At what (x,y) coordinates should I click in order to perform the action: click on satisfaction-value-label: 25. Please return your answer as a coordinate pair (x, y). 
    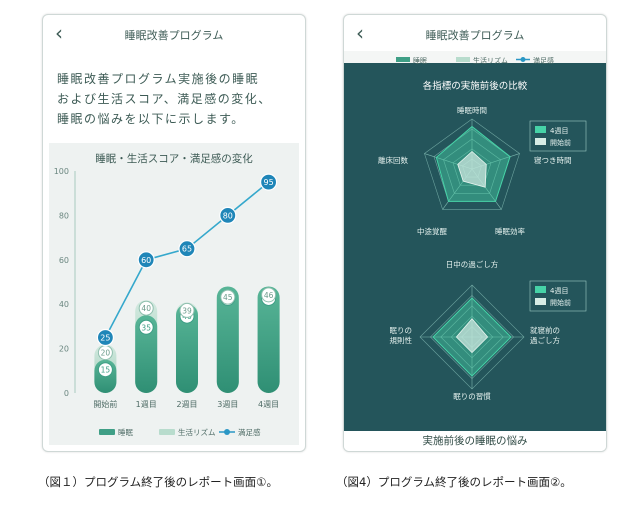
    Looking at the image, I should click on (105, 338).